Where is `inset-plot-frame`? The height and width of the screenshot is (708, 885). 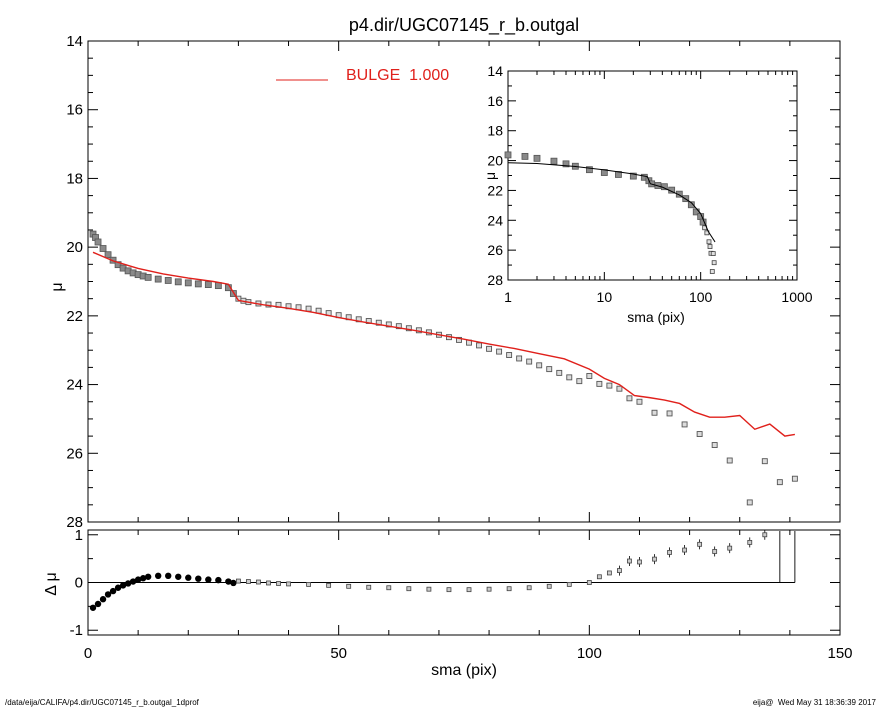
inset-plot-frame is located at coordinates (652, 175).